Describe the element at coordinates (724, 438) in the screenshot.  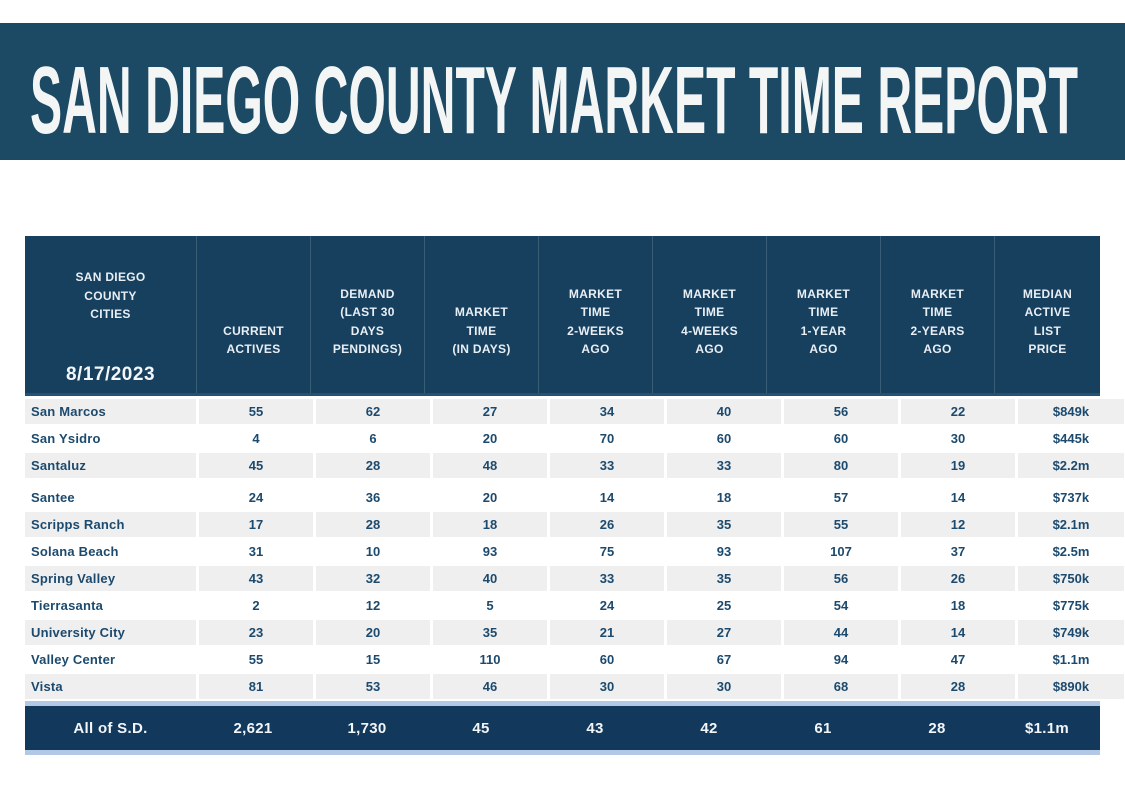
I see `value-cell: 60` at that location.